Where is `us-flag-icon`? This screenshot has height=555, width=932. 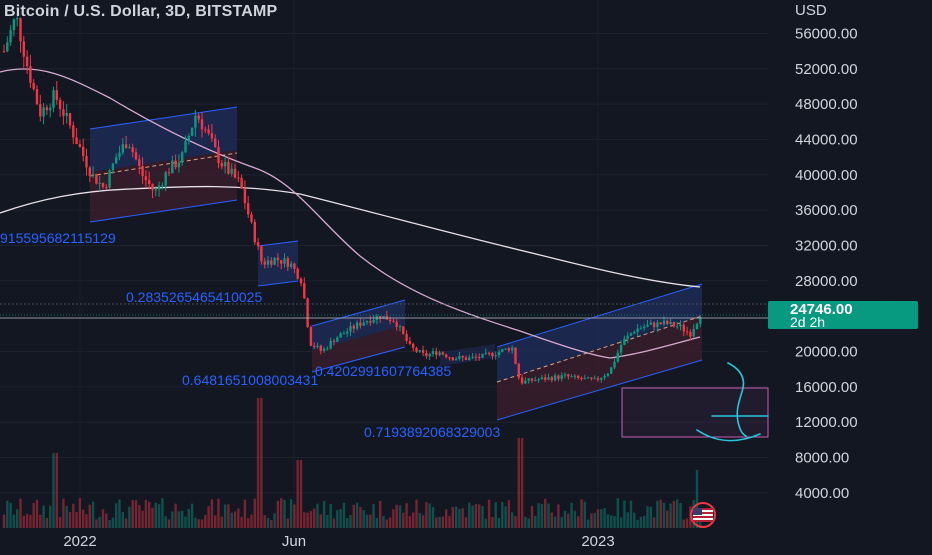
us-flag-icon is located at coordinates (703, 515).